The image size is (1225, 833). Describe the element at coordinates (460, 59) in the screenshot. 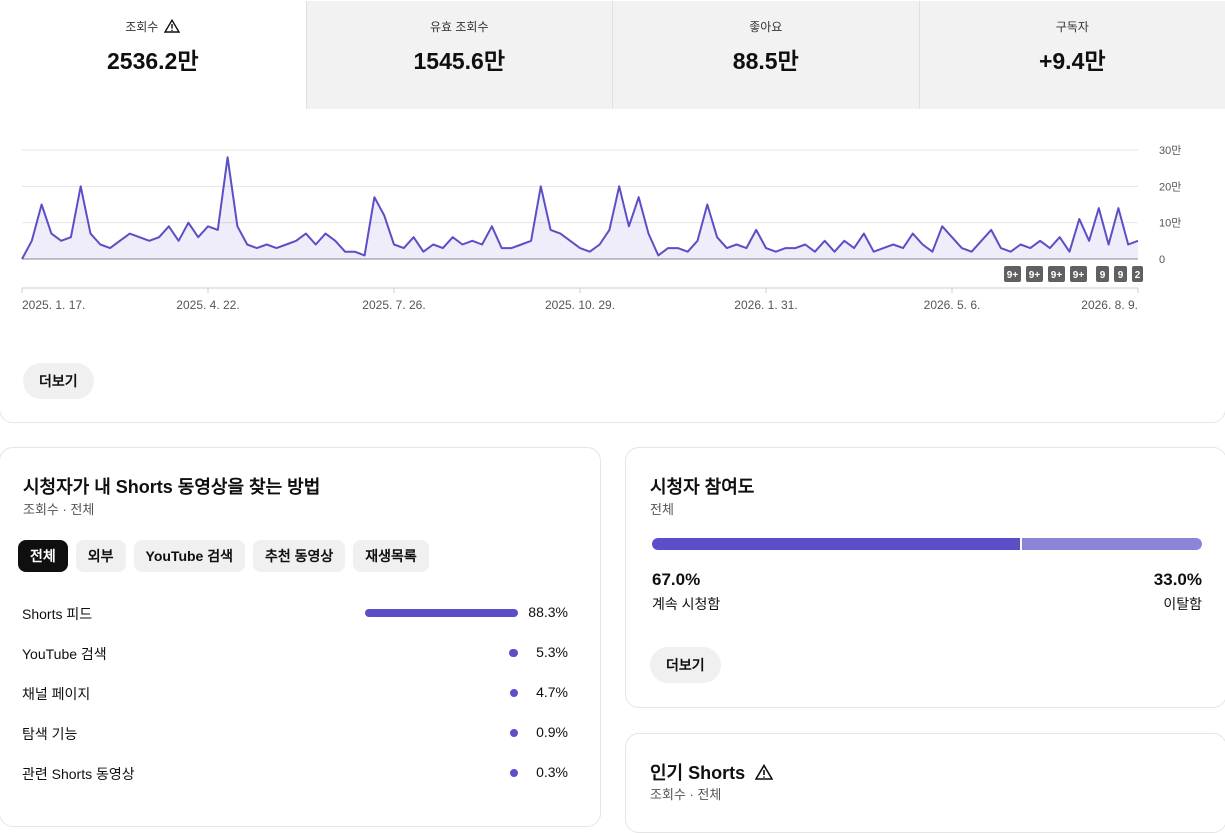

I see `metric-value: 1545.6만` at that location.